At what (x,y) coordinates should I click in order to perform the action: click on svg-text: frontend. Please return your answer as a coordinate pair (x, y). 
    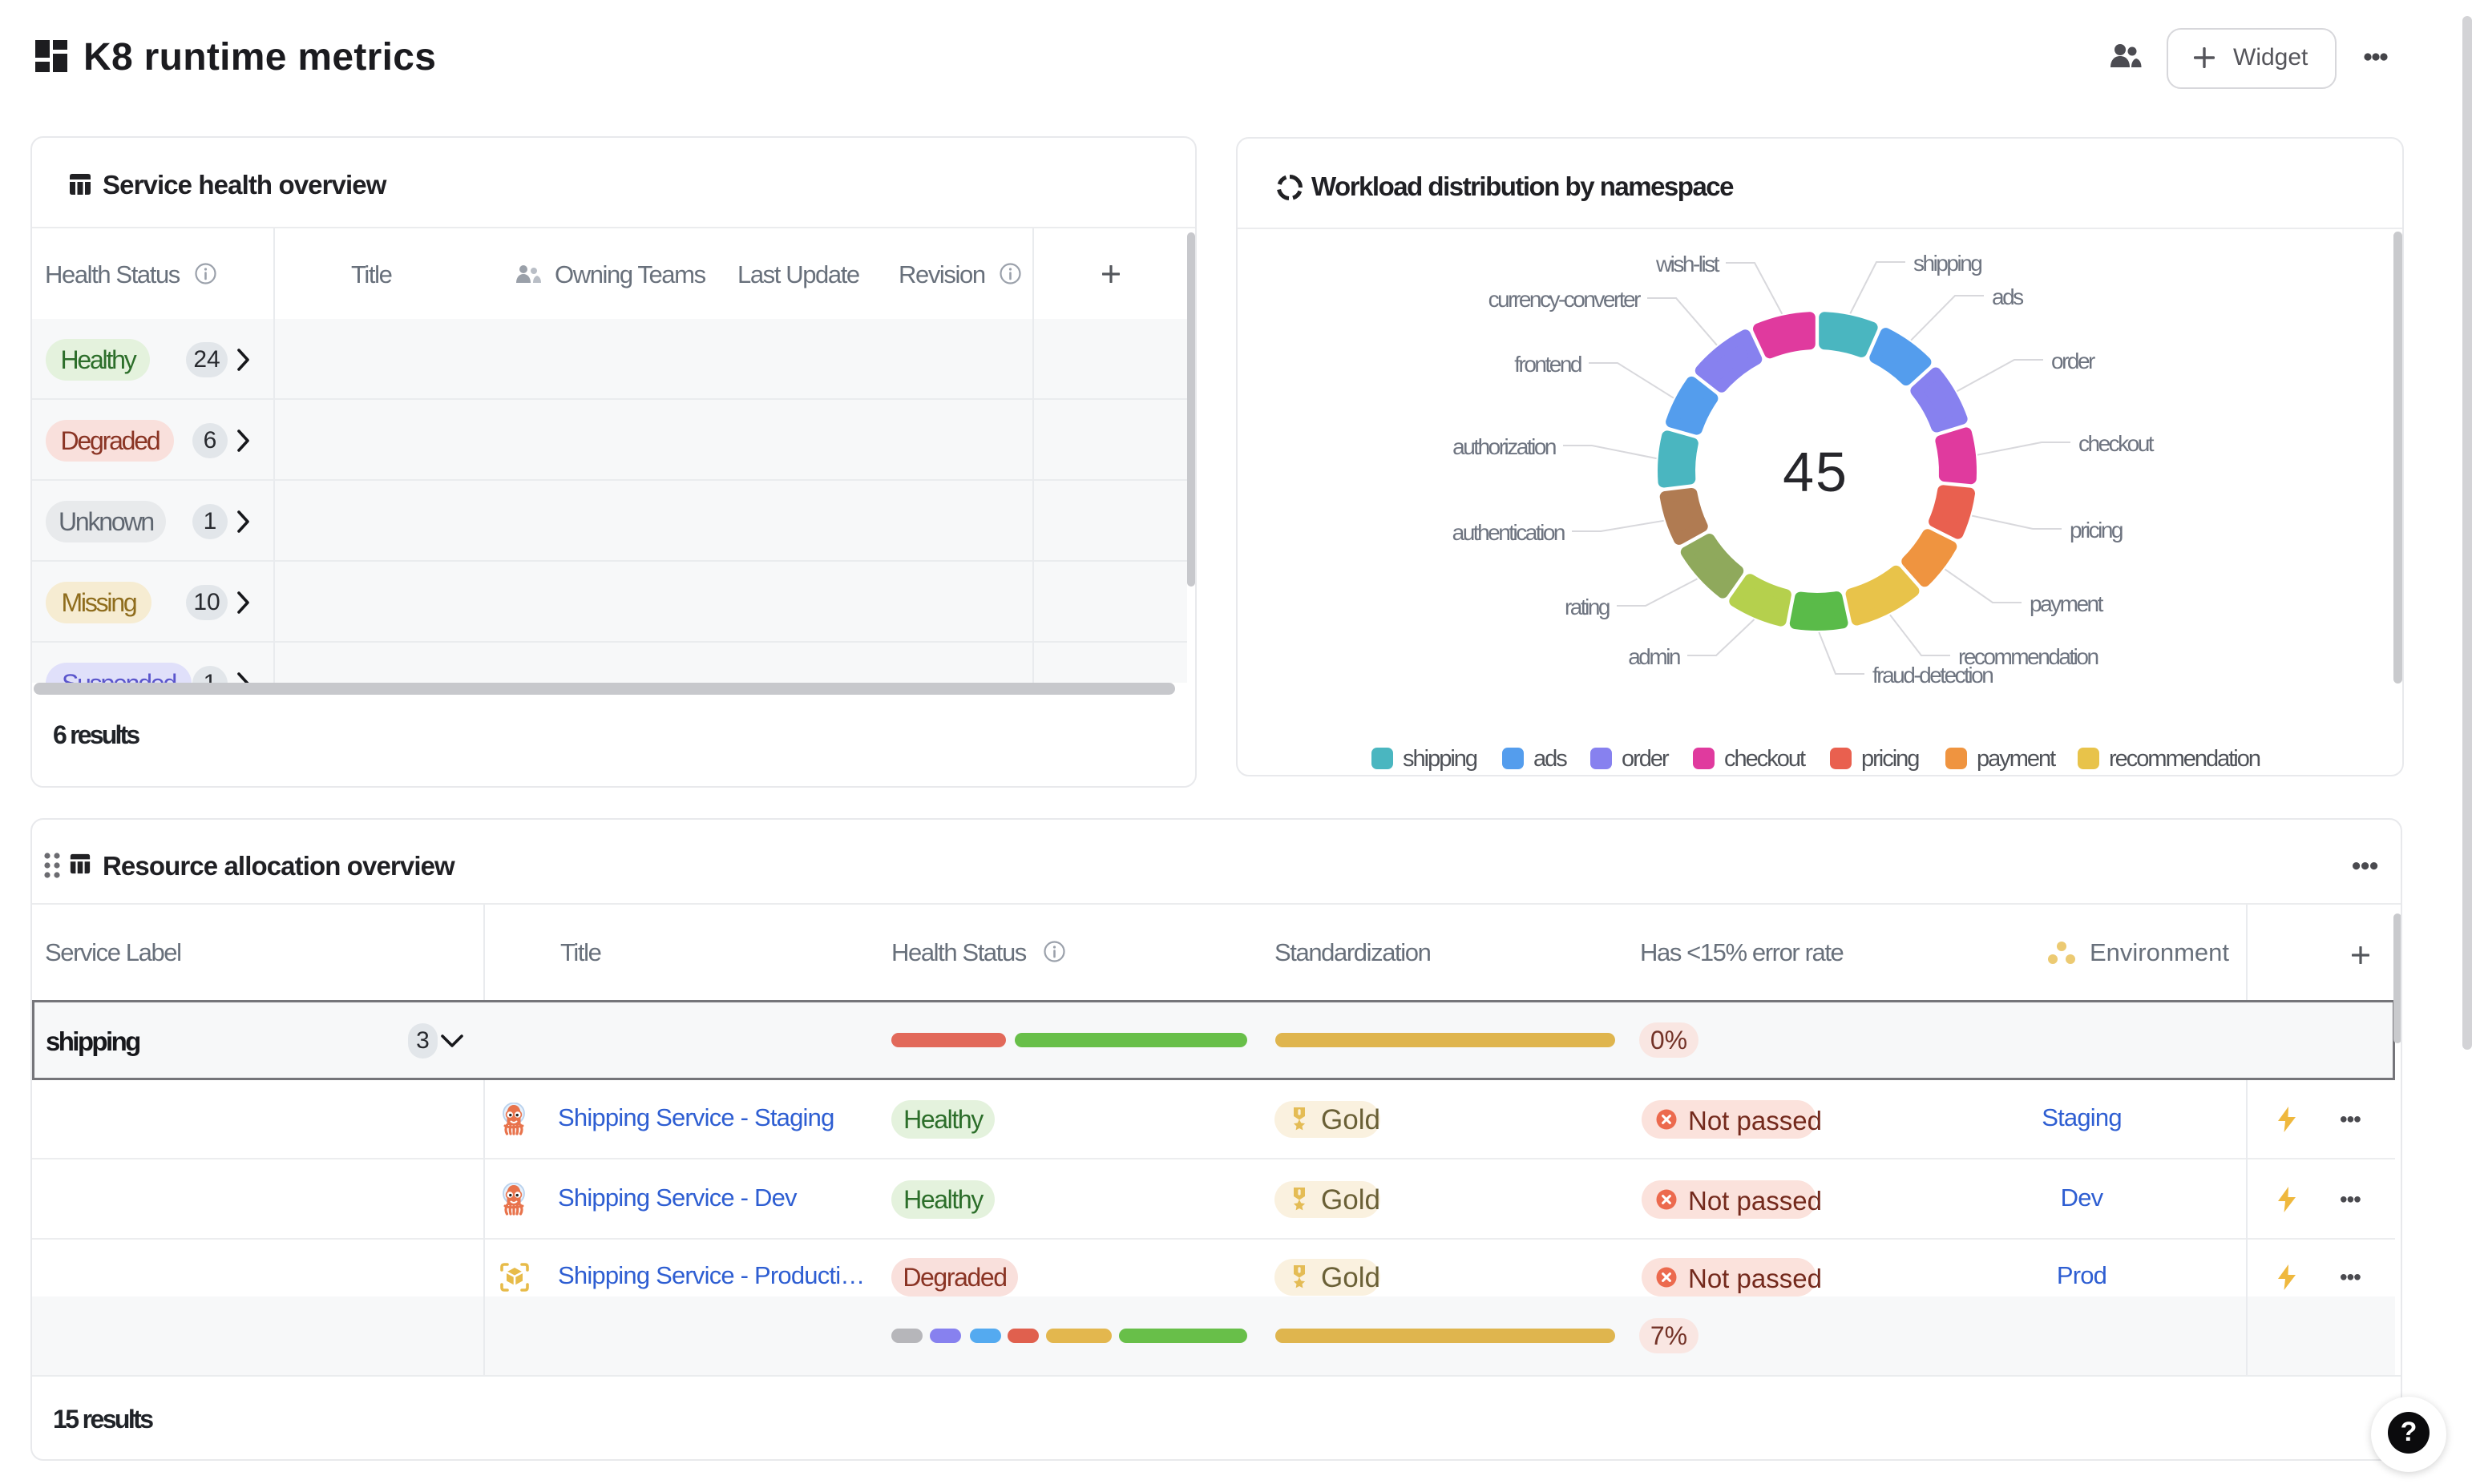
    Looking at the image, I should click on (1547, 365).